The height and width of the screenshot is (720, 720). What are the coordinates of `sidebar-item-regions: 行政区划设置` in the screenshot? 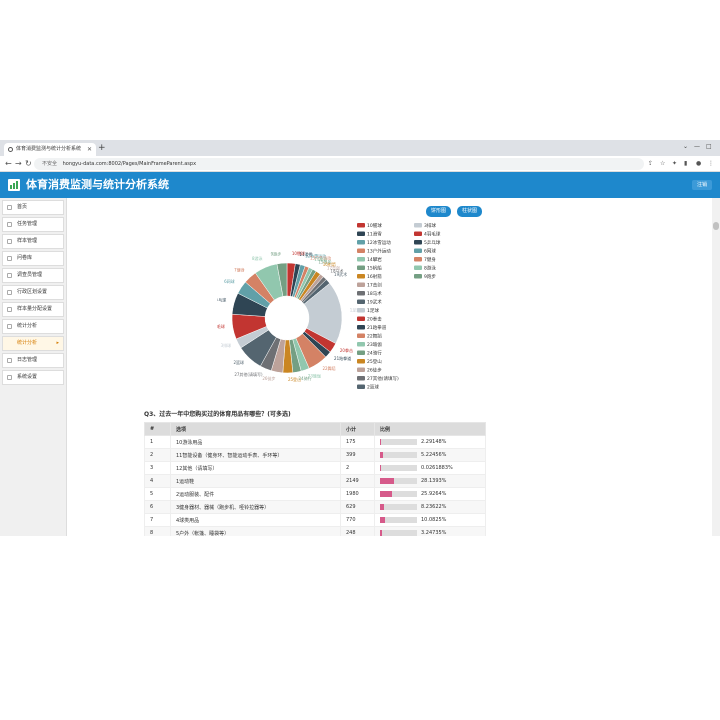 It's located at (33, 292).